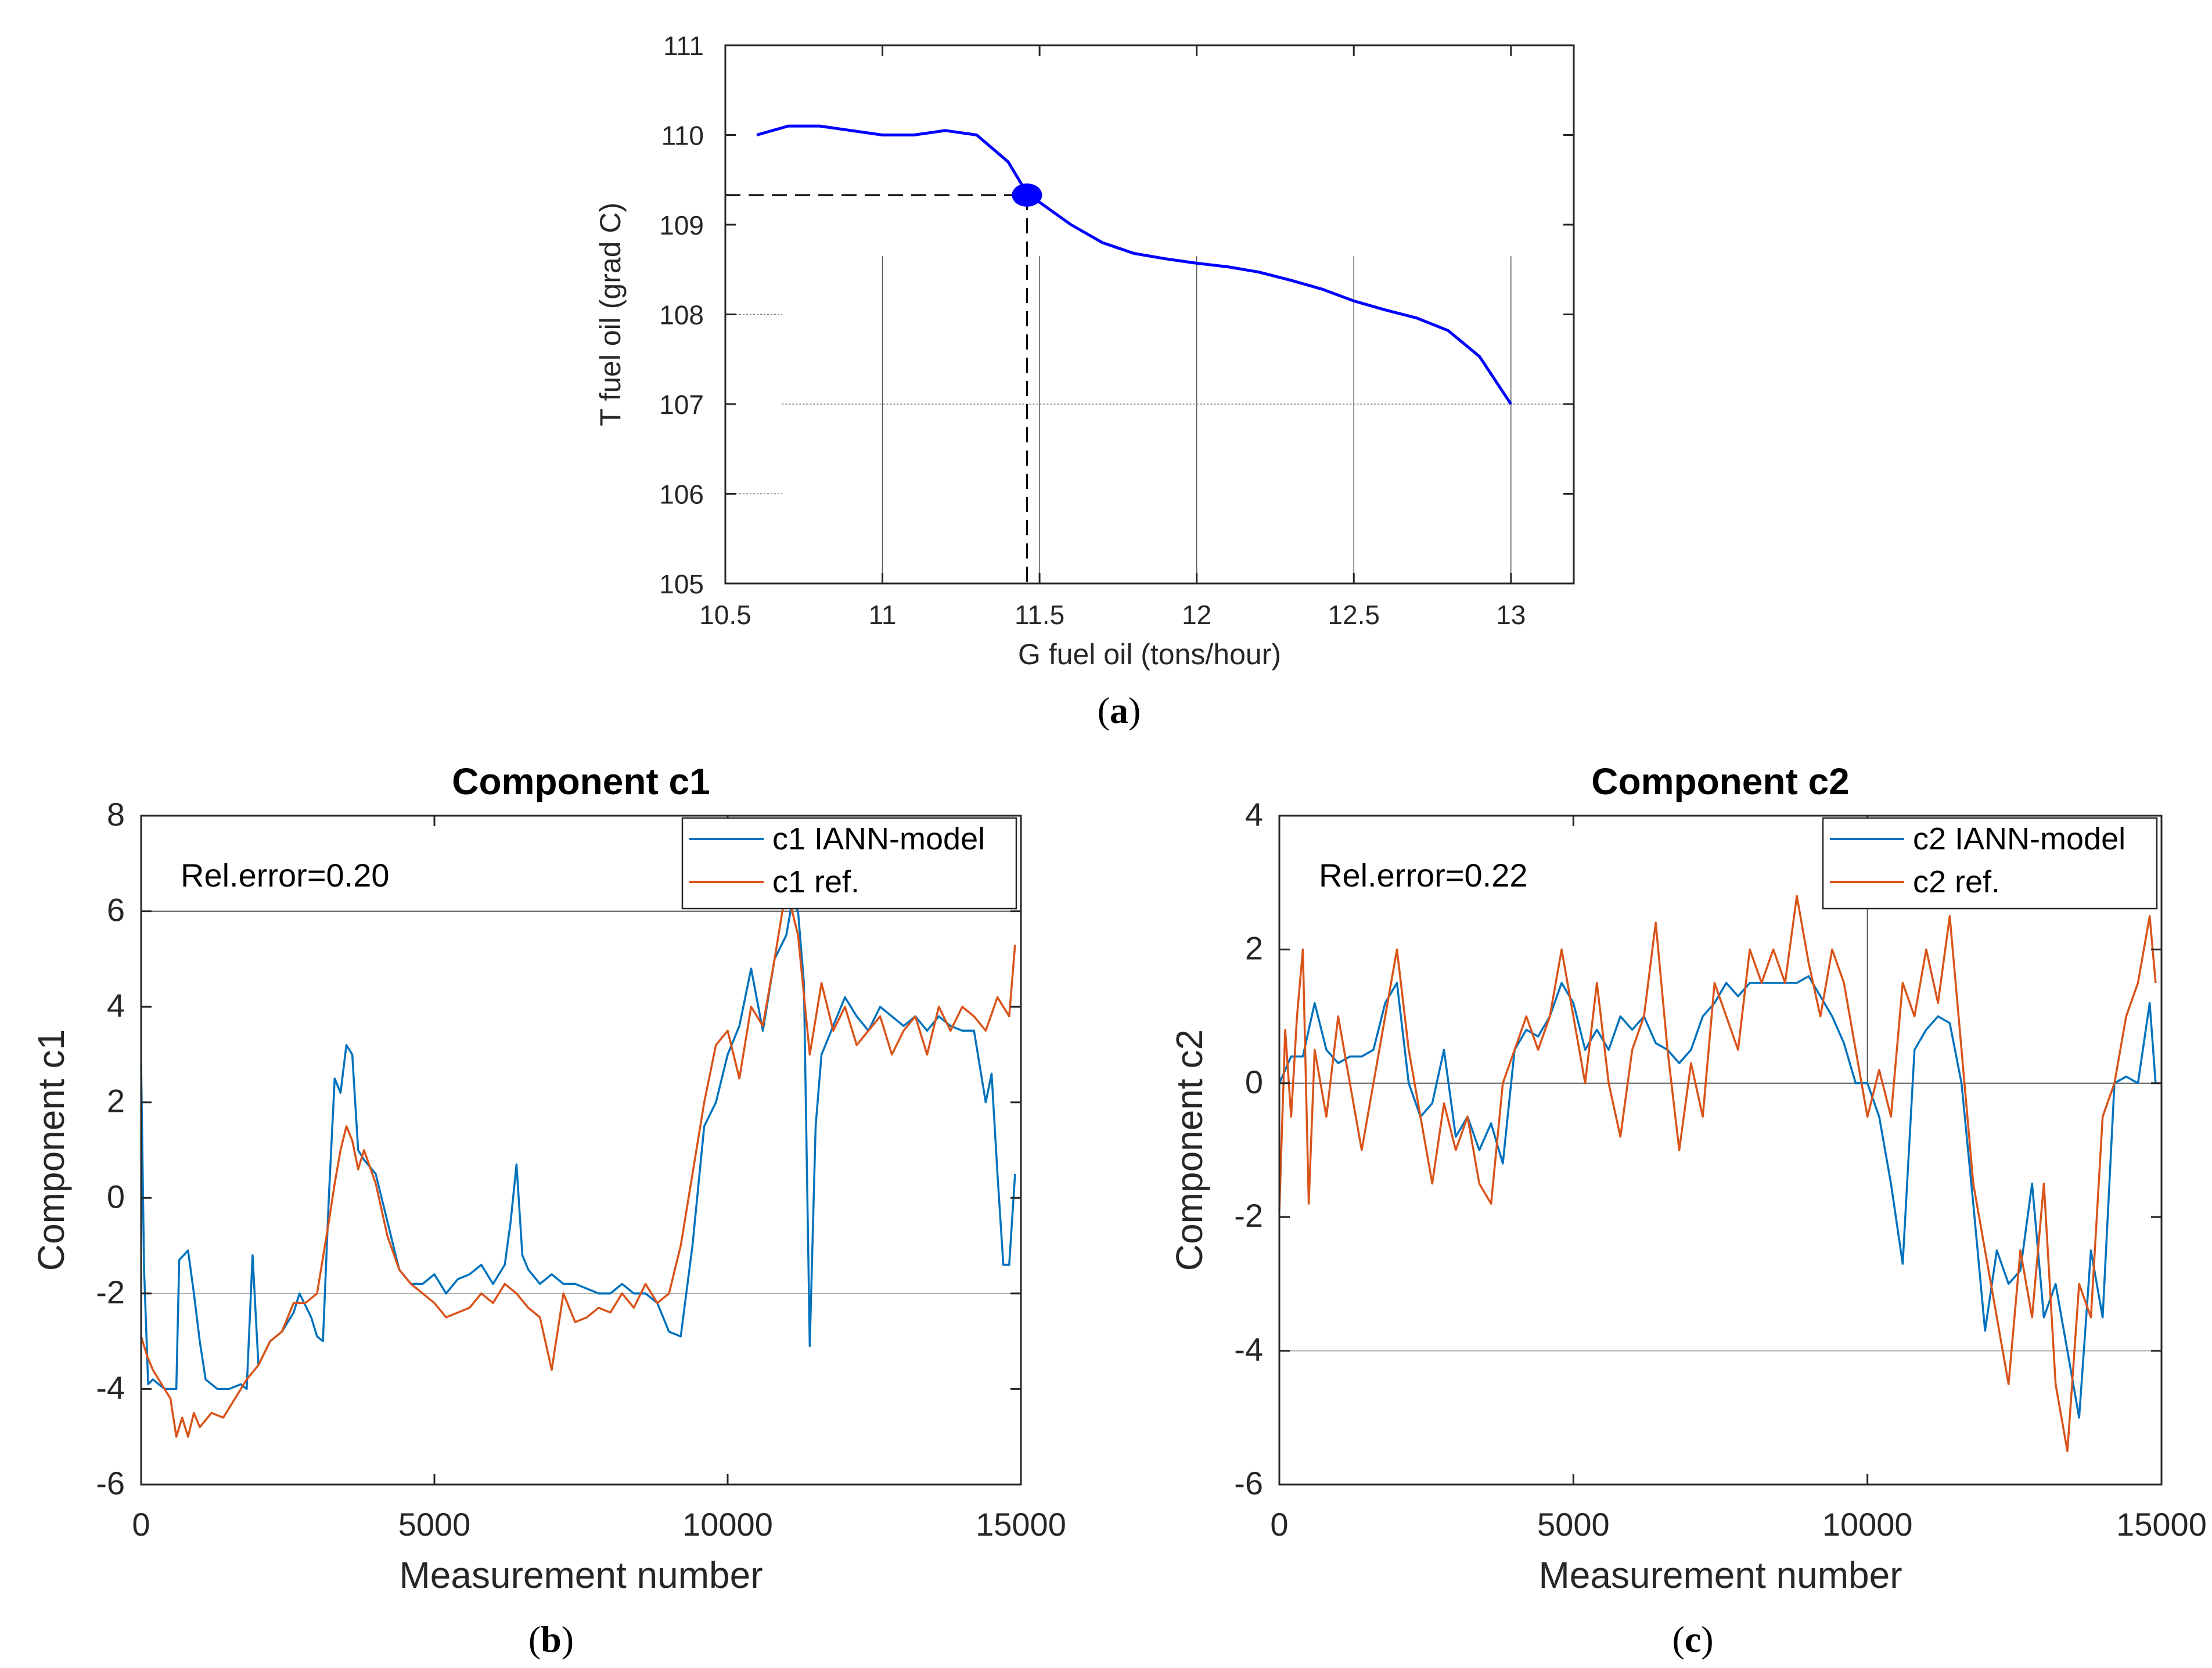 This screenshot has height=1668, width=2212. Describe the element at coordinates (1956, 881) in the screenshot. I see `legend-label-2: c2 ref.` at that location.